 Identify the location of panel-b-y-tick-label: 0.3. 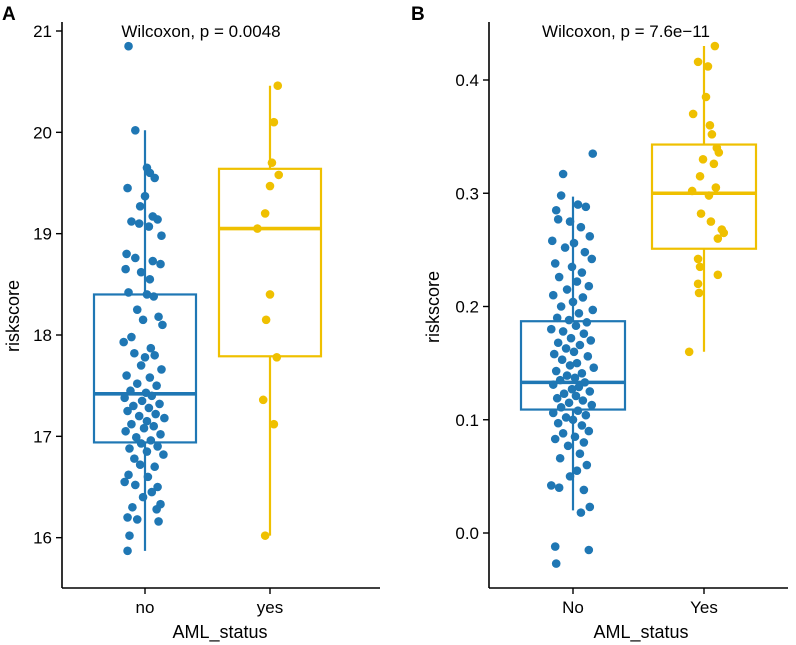
(467, 193).